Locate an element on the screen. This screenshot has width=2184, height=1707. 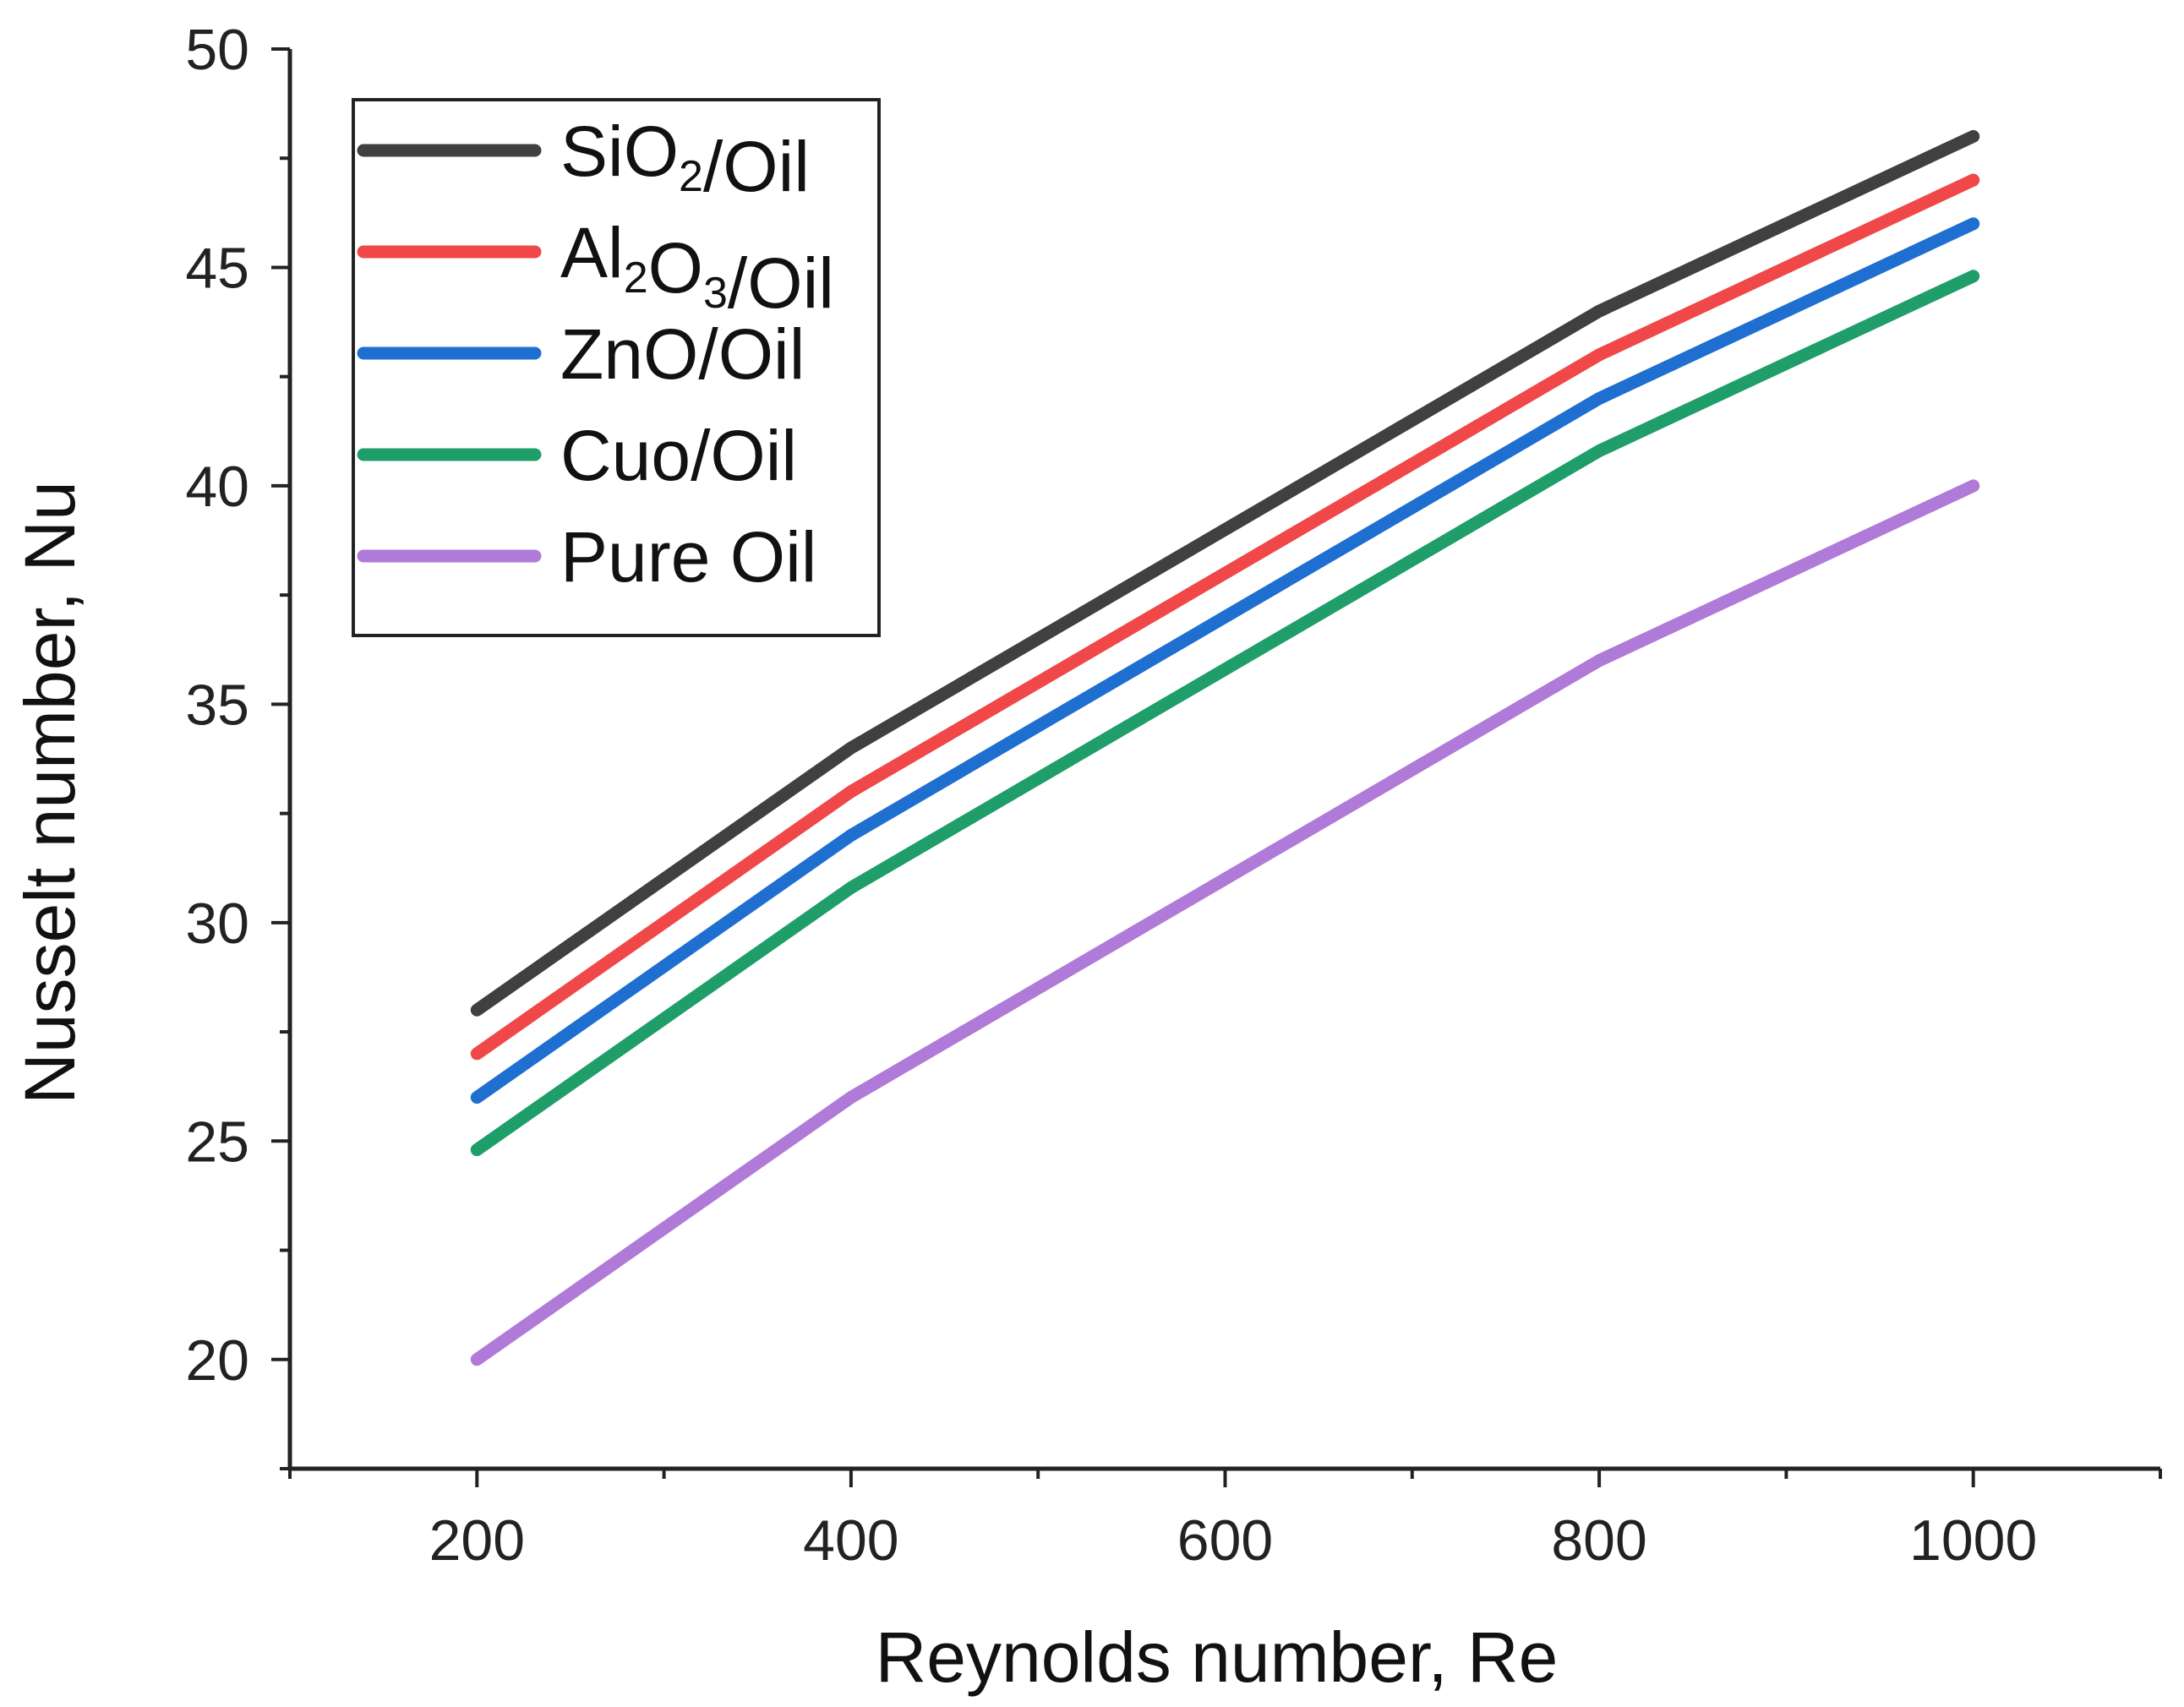
y-tick-label: 40 is located at coordinates (217, 487).